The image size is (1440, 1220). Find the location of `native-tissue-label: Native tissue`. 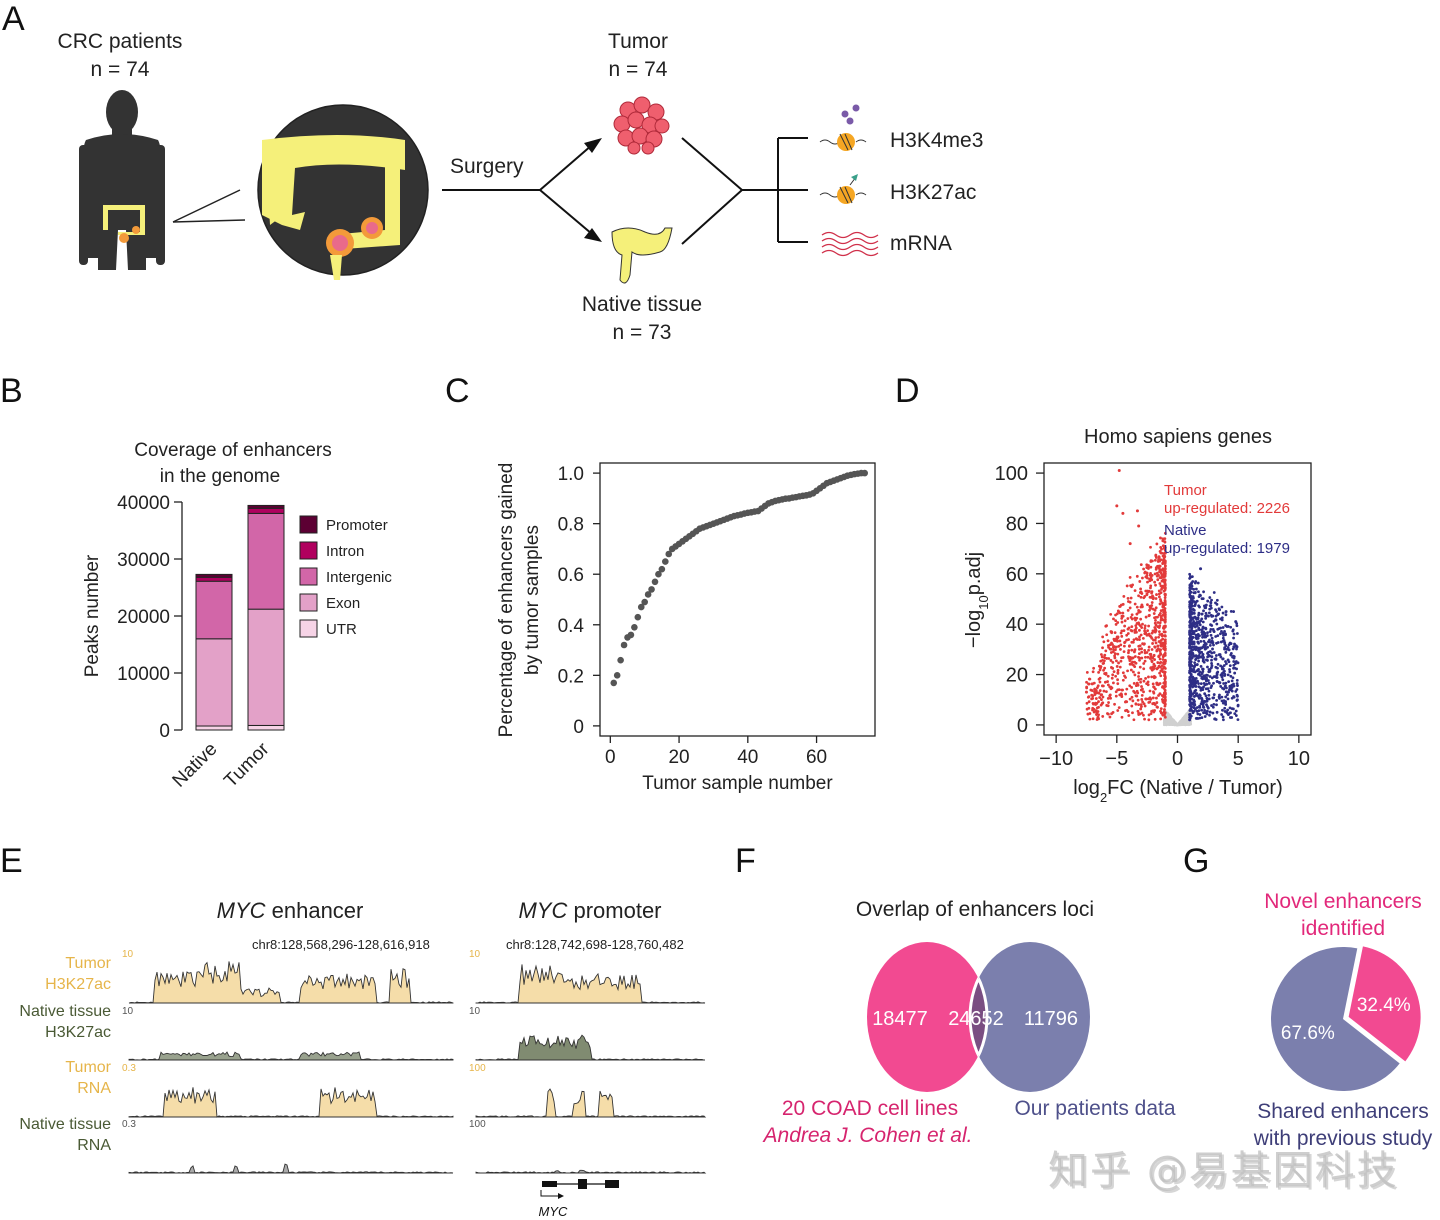

native-tissue-label: Native tissue is located at coordinates (642, 304).